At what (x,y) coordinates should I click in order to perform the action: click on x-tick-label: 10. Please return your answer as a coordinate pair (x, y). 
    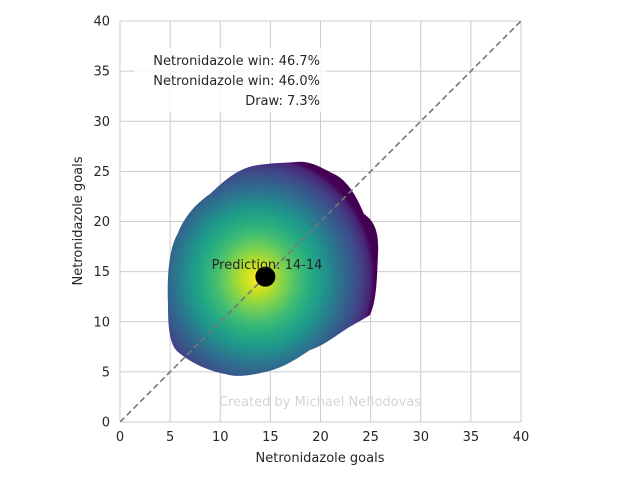
    Looking at the image, I should click on (220, 437).